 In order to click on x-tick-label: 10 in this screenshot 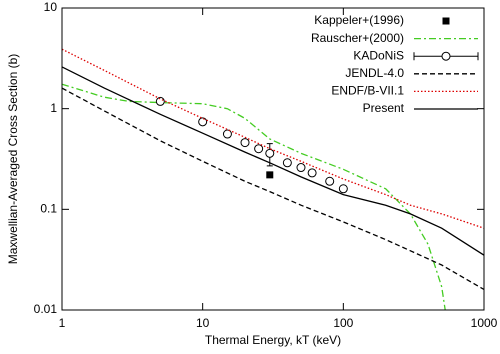, I will do `click(203, 323)`.